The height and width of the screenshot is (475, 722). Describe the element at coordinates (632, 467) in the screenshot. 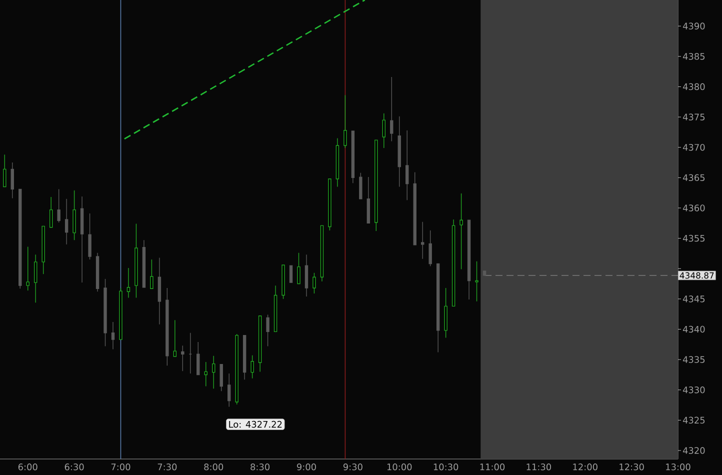

I see `x-tick-label: 12:30` at that location.